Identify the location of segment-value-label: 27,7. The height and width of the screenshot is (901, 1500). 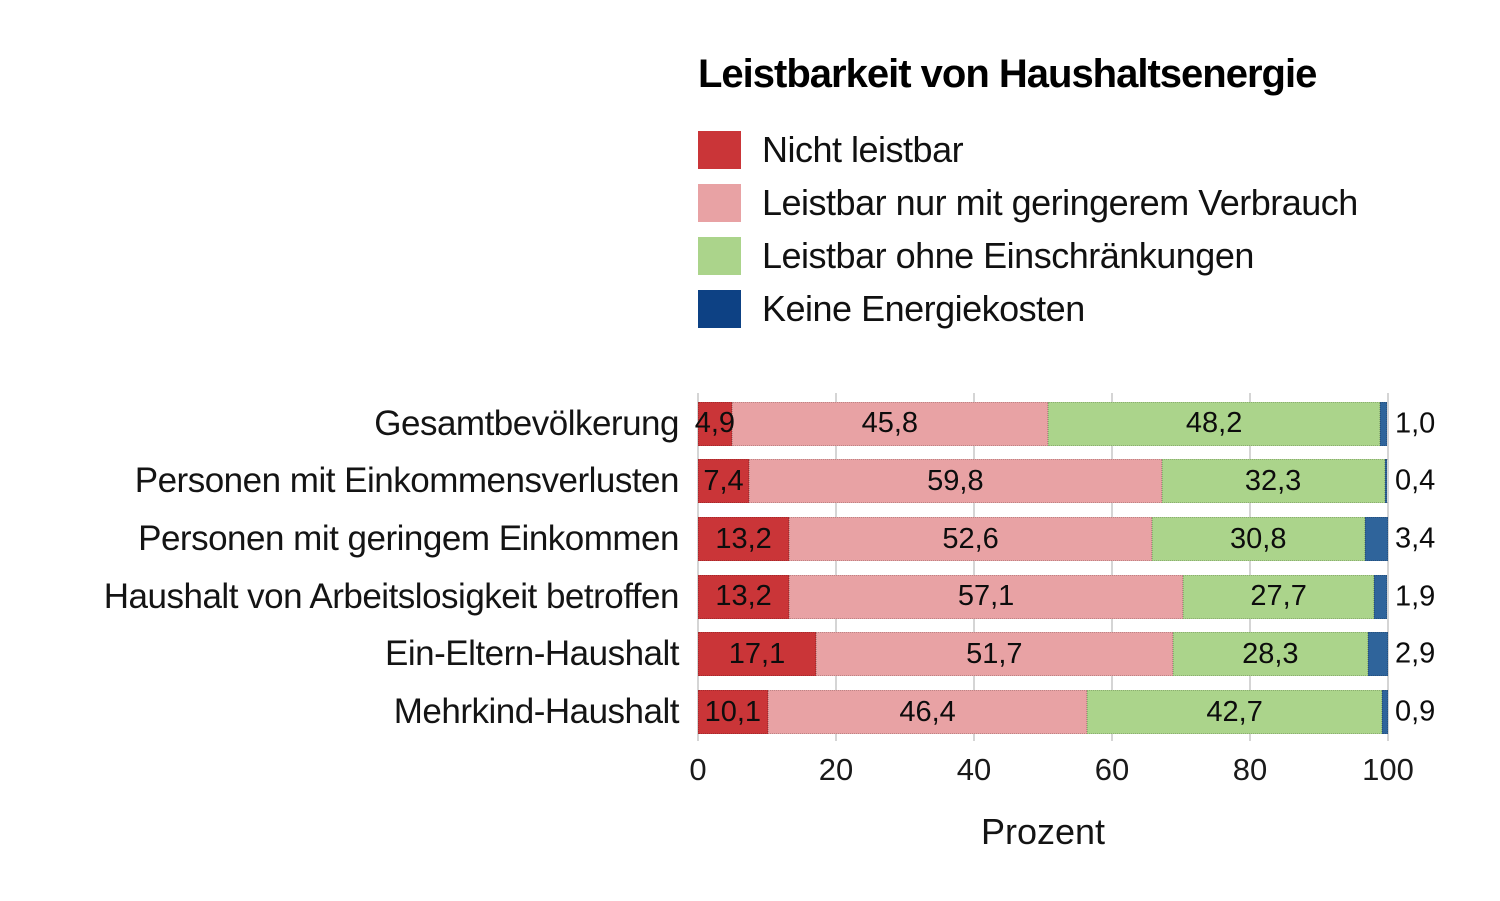
(1278, 596).